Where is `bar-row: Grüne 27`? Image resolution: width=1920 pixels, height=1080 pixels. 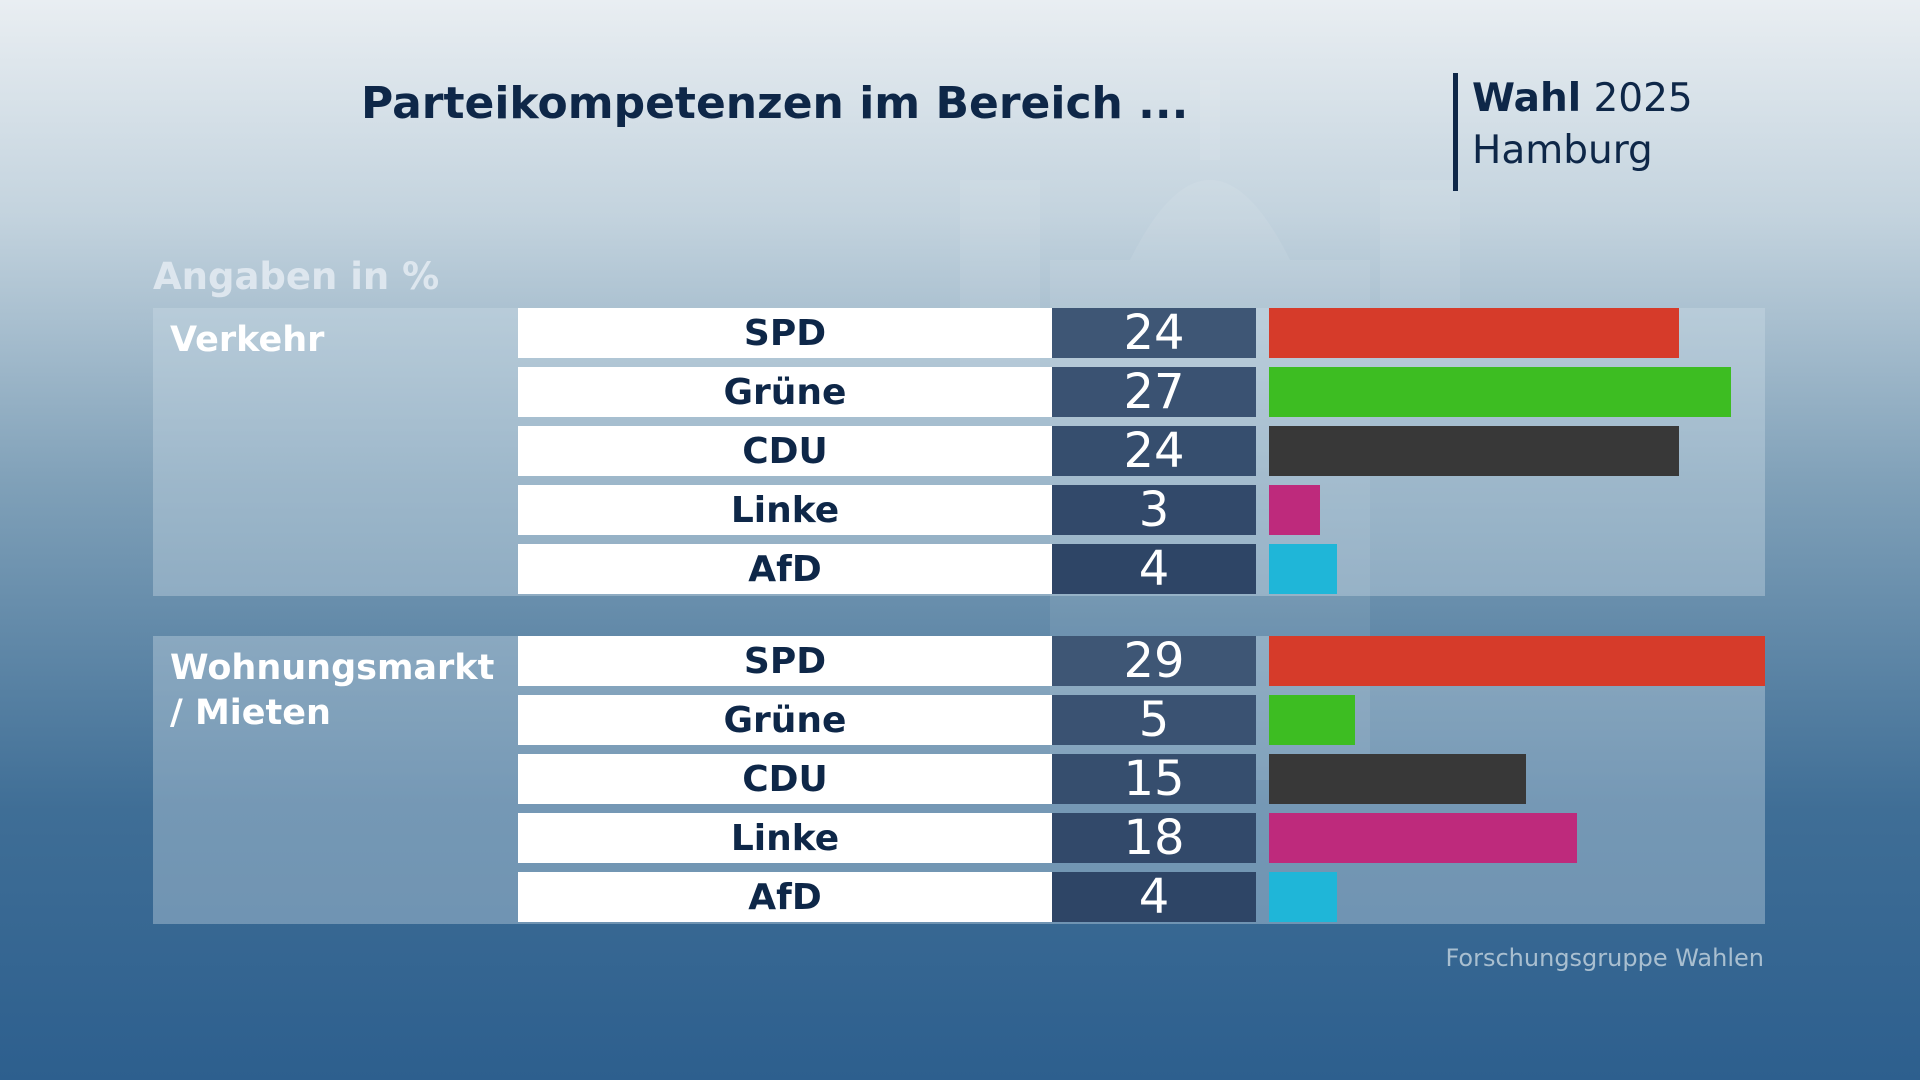 bar-row: Grüne 27 is located at coordinates (959, 392).